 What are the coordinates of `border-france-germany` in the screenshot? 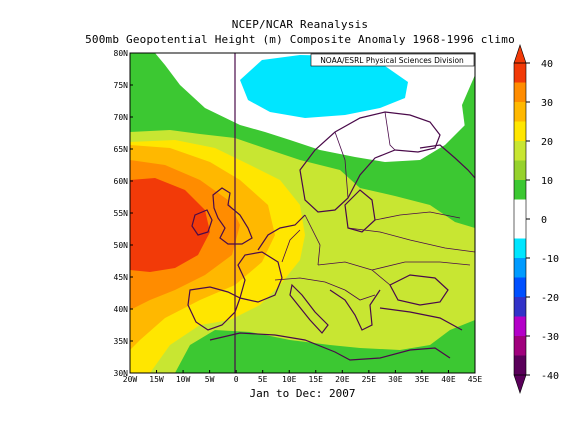 It's located at (291, 246).